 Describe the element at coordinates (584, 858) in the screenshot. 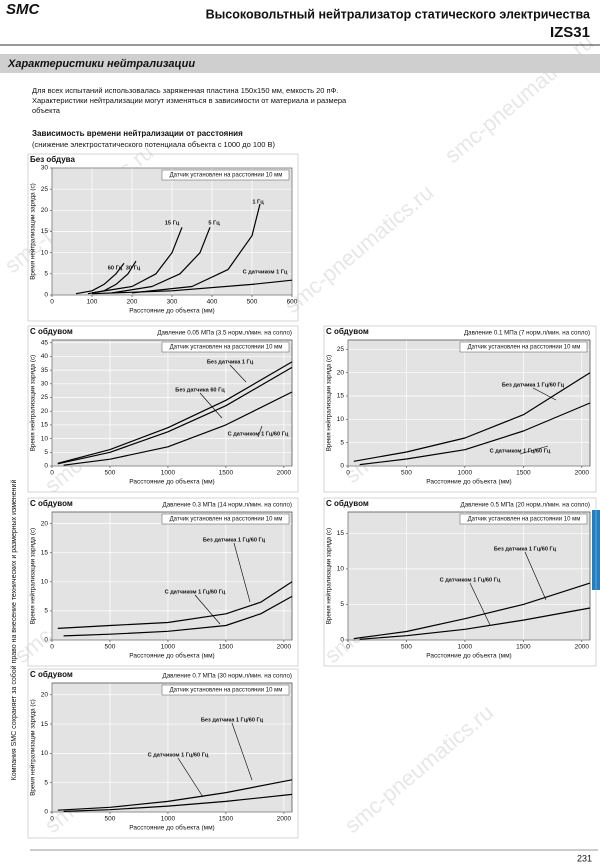

I see `page-number: 231` at that location.